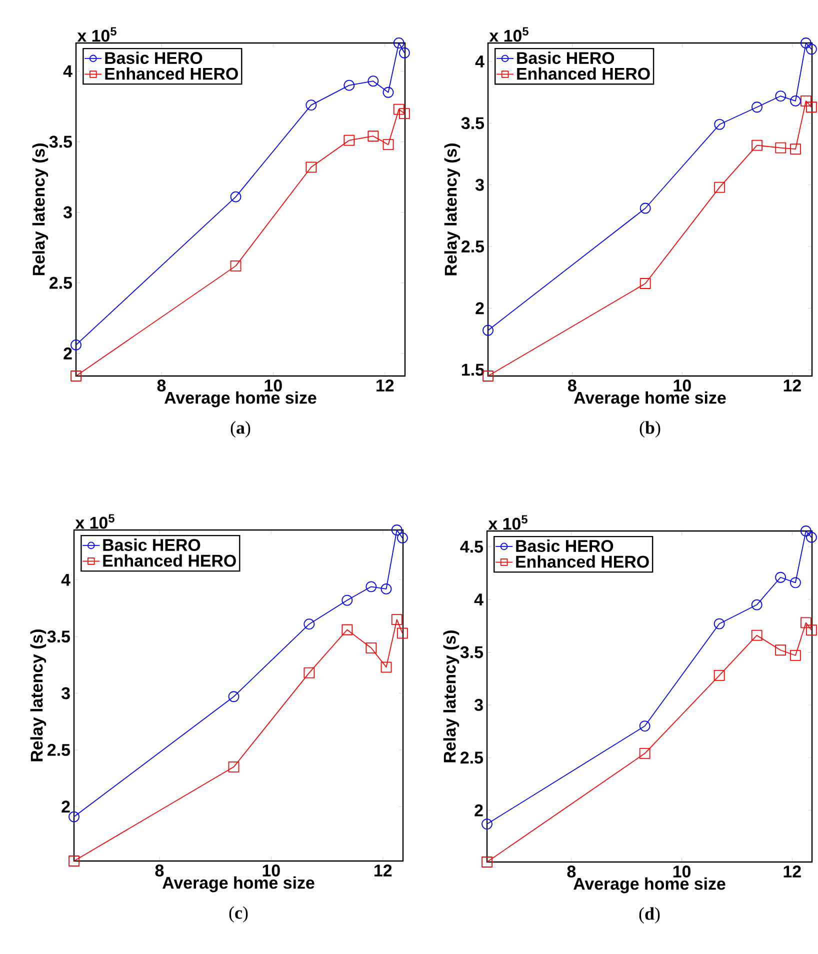  I want to click on y-tick-label: 1.5, so click(473, 370).